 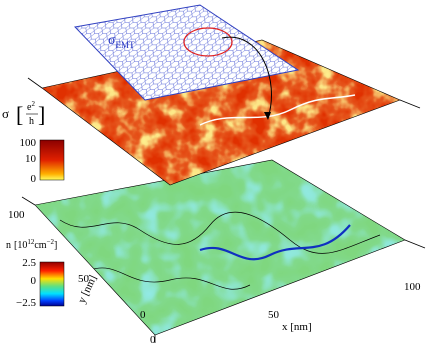 What do you see at coordinates (153, 338) in the screenshot?
I see `x-tick: 0` at bounding box center [153, 338].